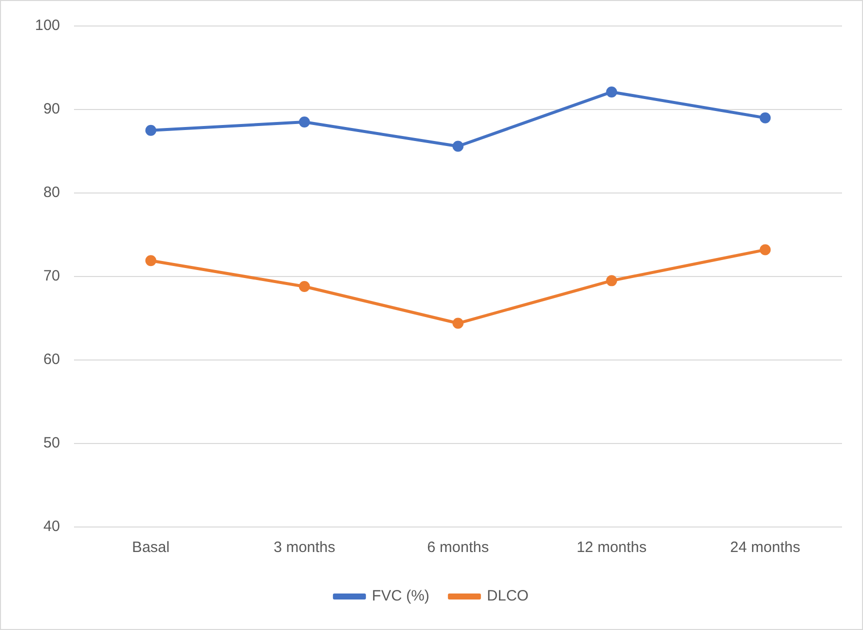 This screenshot has height=630, width=863. I want to click on y-tick-label: 60, so click(51, 359).